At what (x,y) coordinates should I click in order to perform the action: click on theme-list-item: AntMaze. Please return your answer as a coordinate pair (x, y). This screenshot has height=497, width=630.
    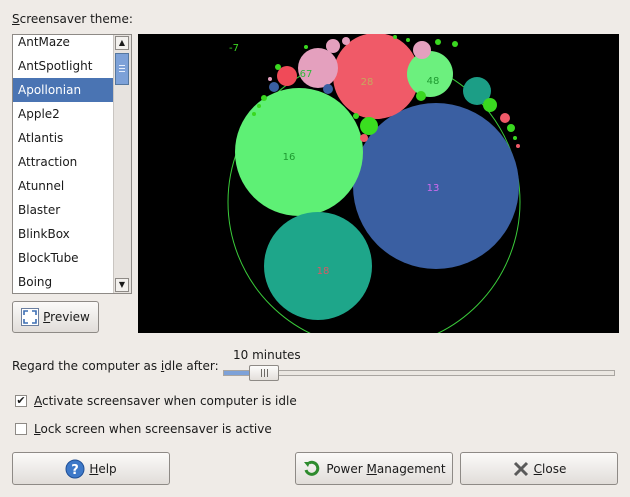
    Looking at the image, I should click on (44, 42).